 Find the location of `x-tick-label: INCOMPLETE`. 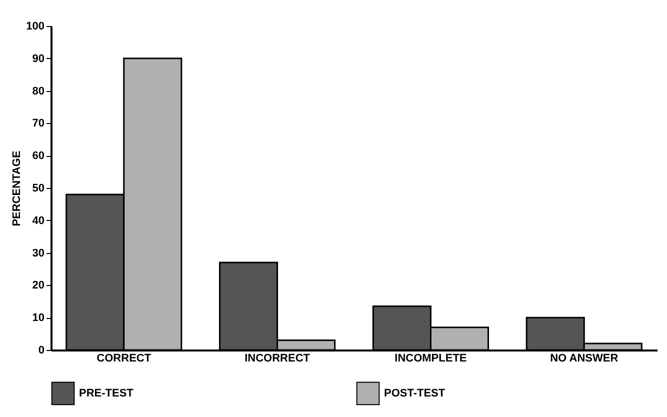

x-tick-label: INCOMPLETE is located at coordinates (430, 358).